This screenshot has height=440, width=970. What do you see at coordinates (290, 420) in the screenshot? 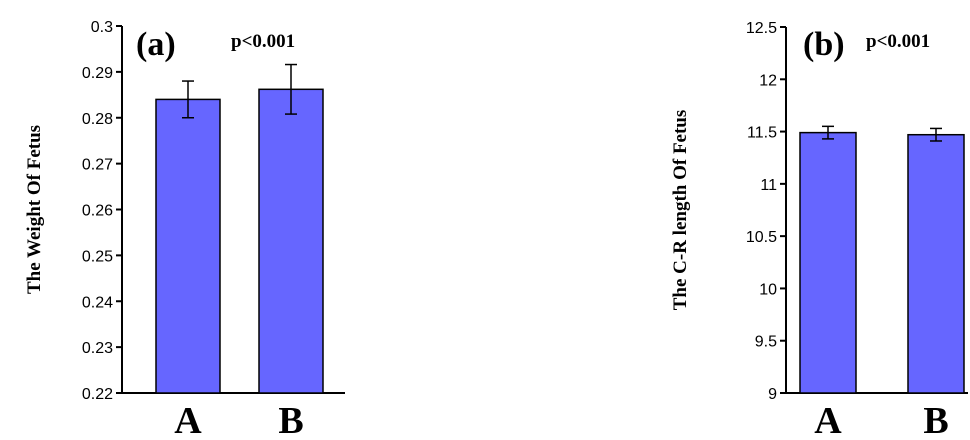
I see `category-label-a-B: B` at bounding box center [290, 420].